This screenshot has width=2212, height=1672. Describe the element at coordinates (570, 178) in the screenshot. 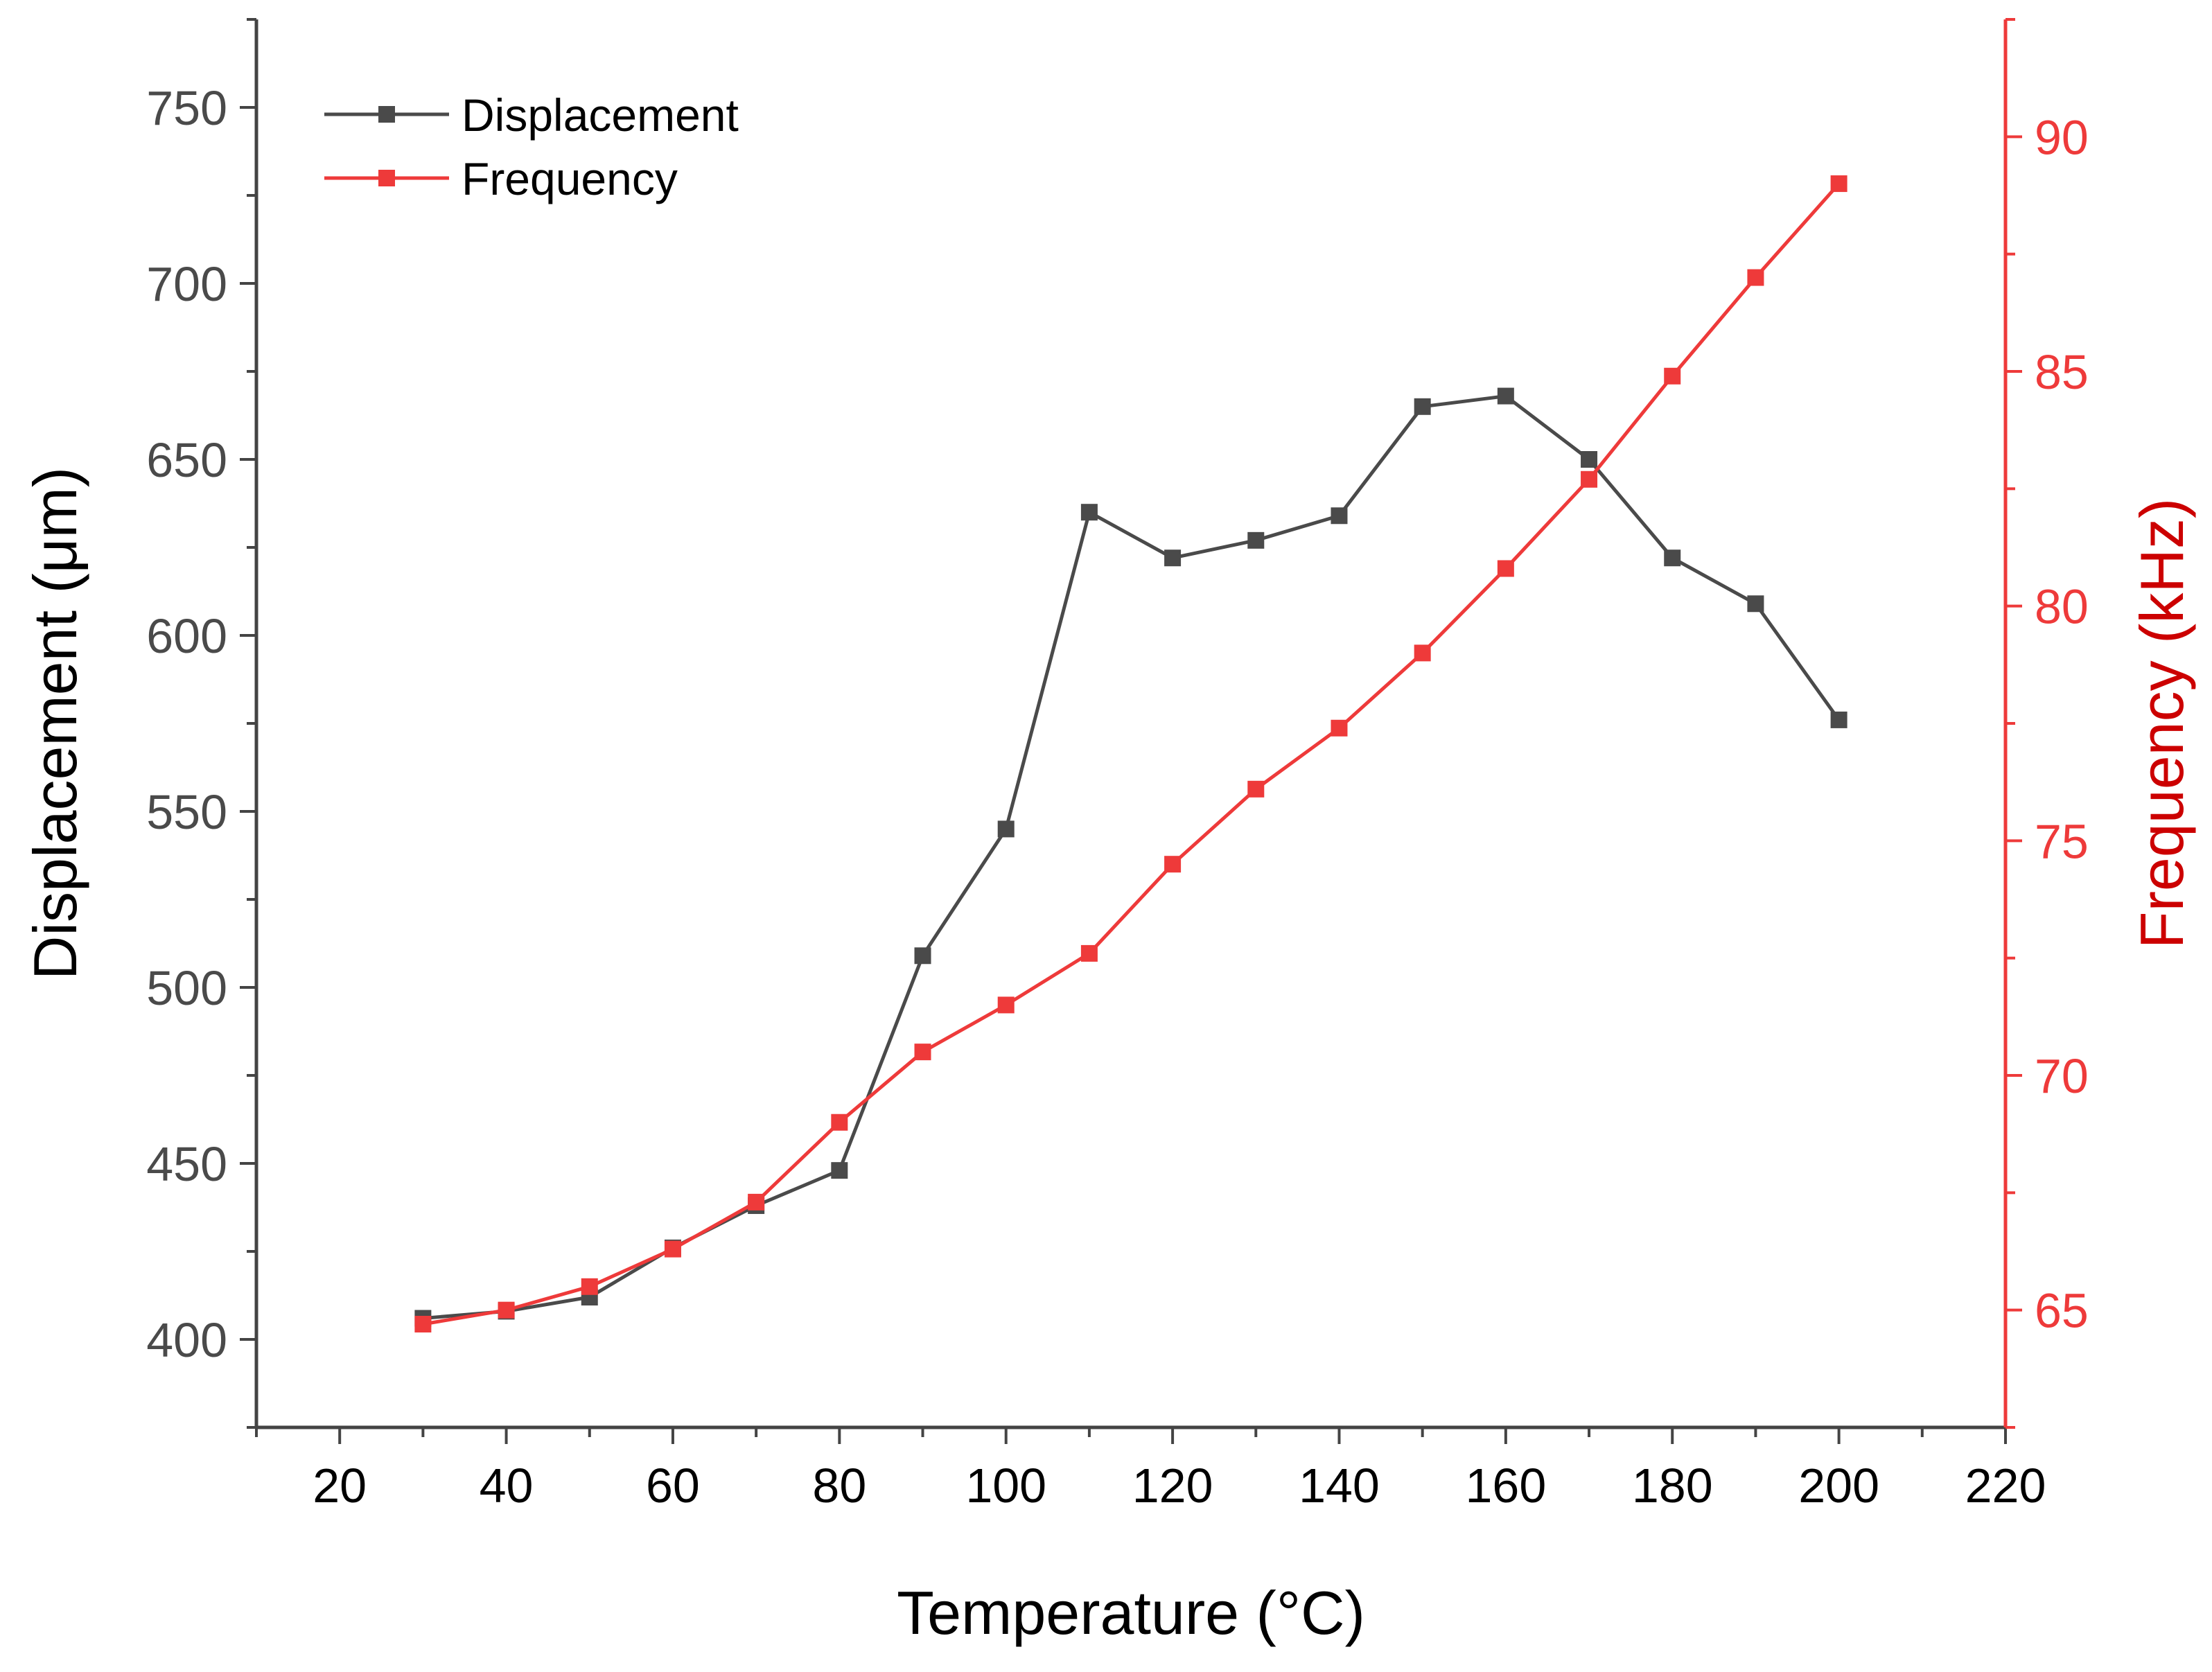

I see `legend-label: Frequency` at that location.